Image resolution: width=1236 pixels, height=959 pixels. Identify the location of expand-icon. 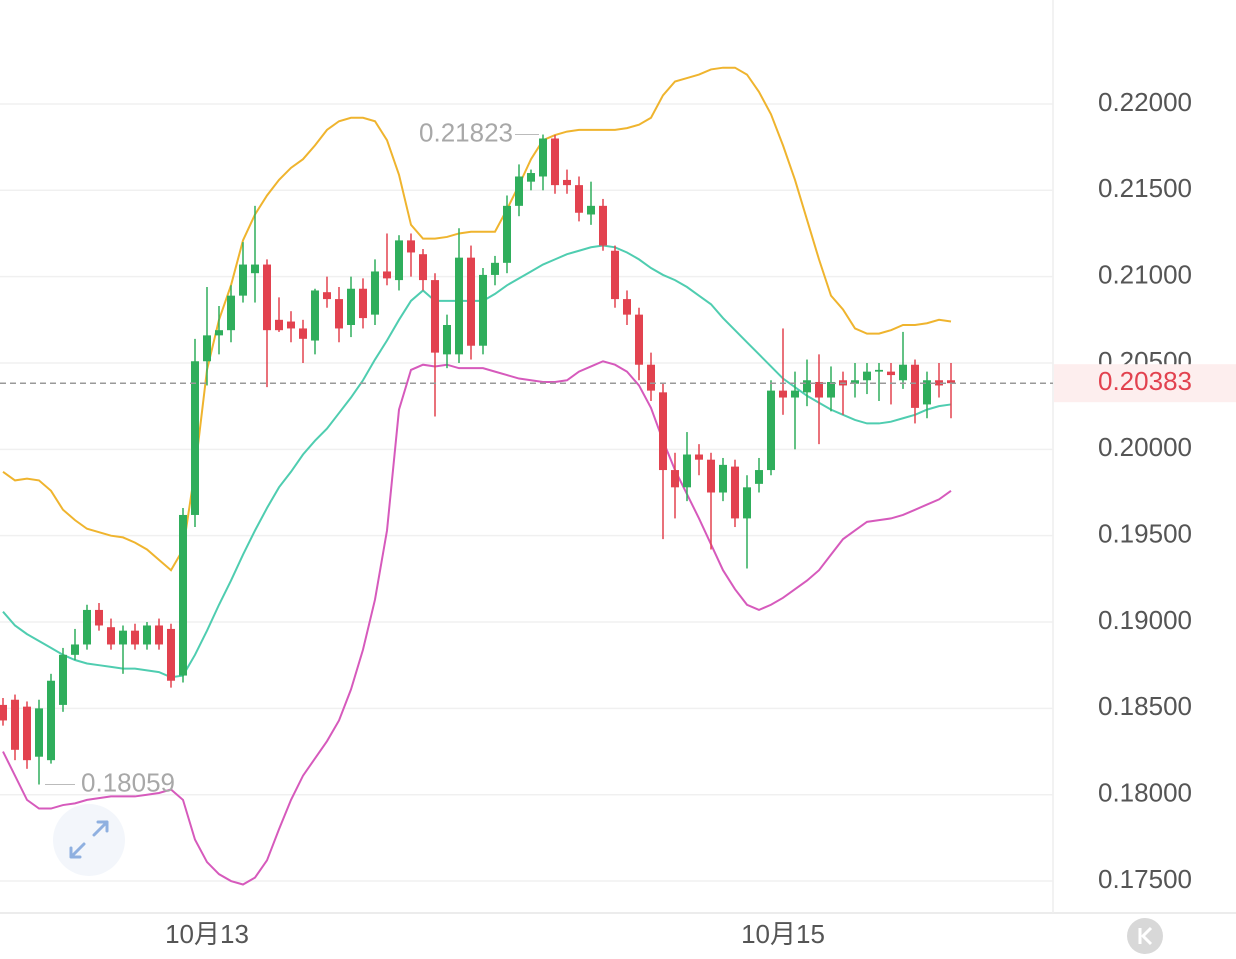
(89, 839).